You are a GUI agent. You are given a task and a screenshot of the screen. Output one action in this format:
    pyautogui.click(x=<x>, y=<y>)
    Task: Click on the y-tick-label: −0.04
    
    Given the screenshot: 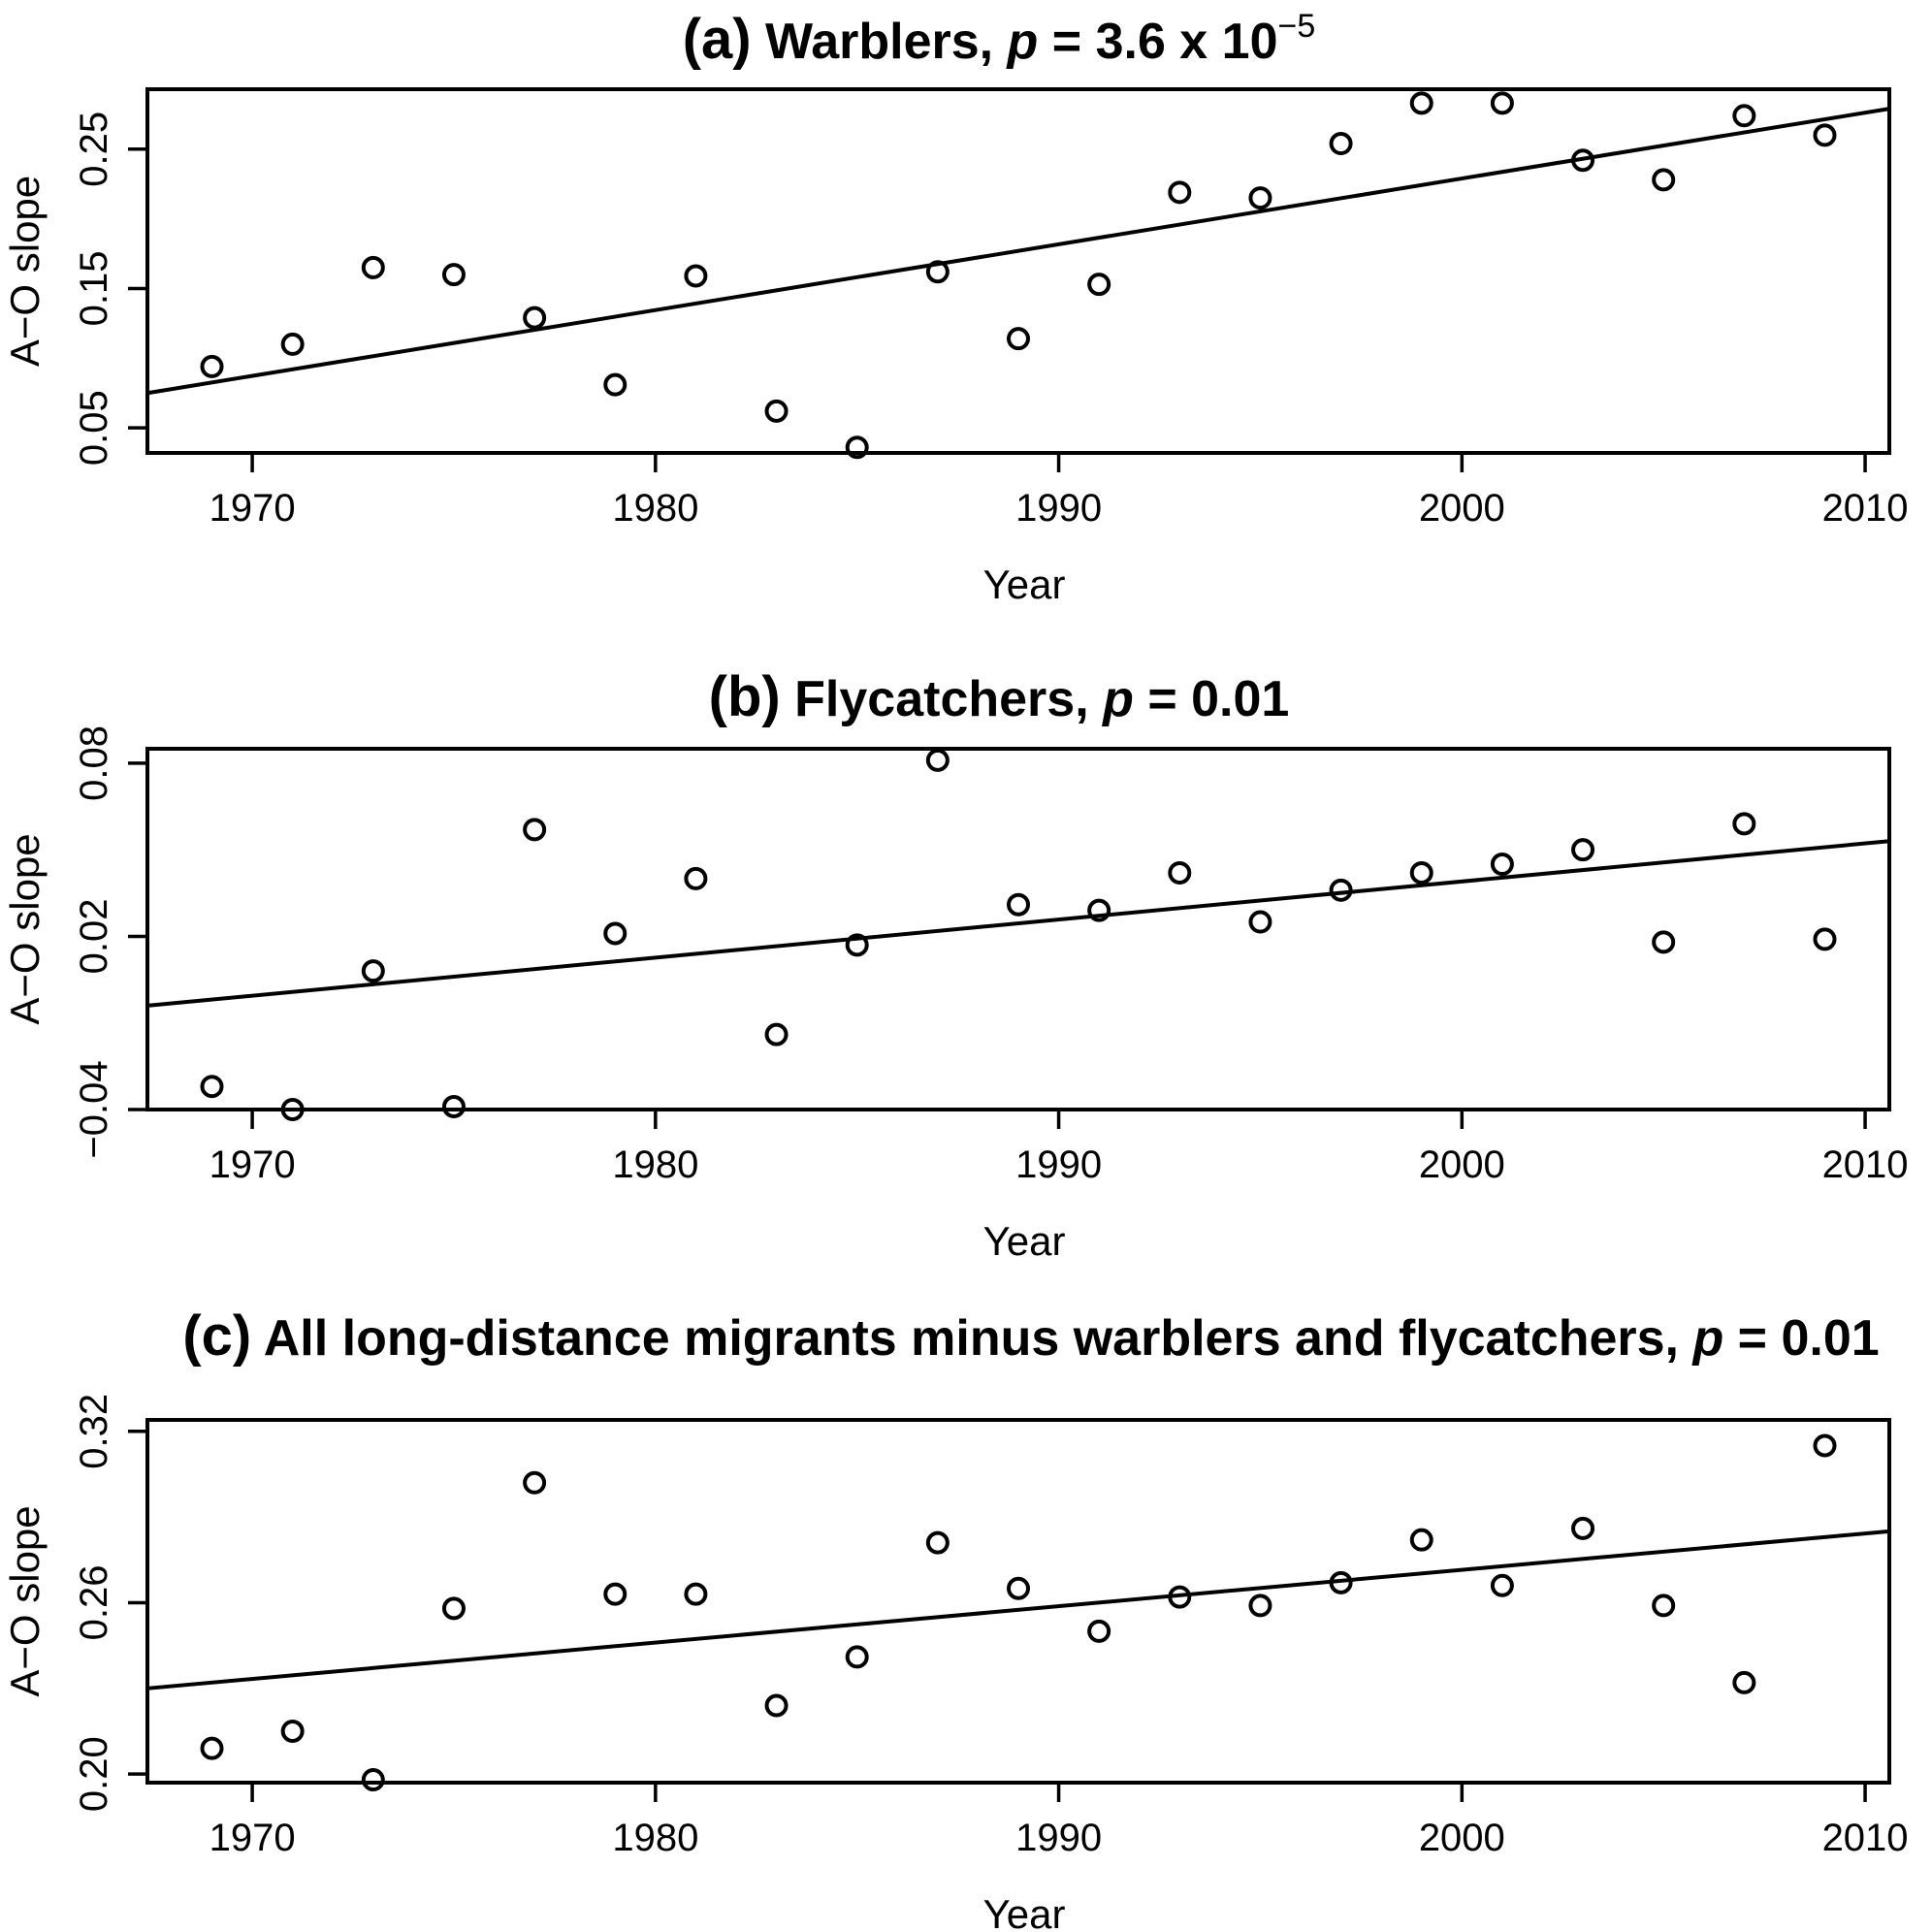 What is the action you would take?
    pyautogui.click(x=94, y=1109)
    